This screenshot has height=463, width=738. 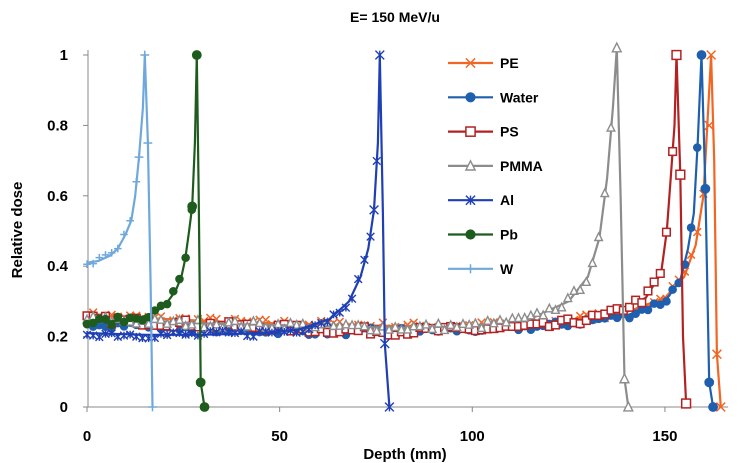 I want to click on y-tick-label: 1, so click(x=64, y=55).